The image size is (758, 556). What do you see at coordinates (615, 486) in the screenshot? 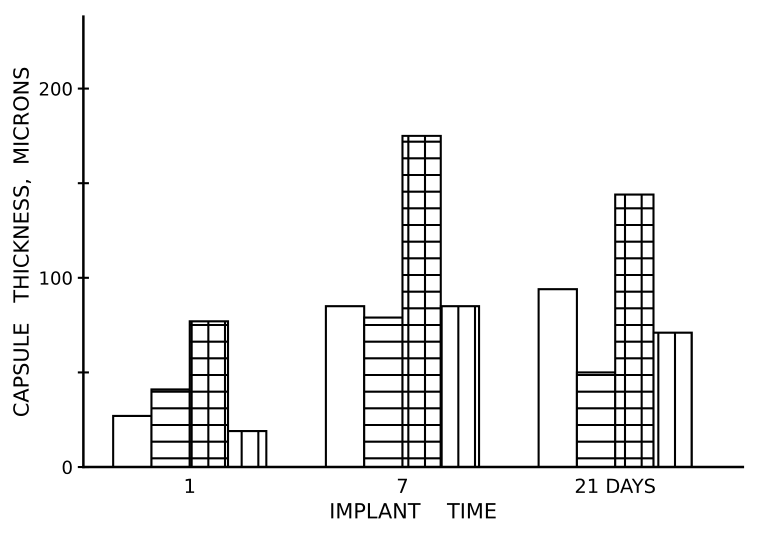
I see `x-tick-label: 21 DAYS` at bounding box center [615, 486].